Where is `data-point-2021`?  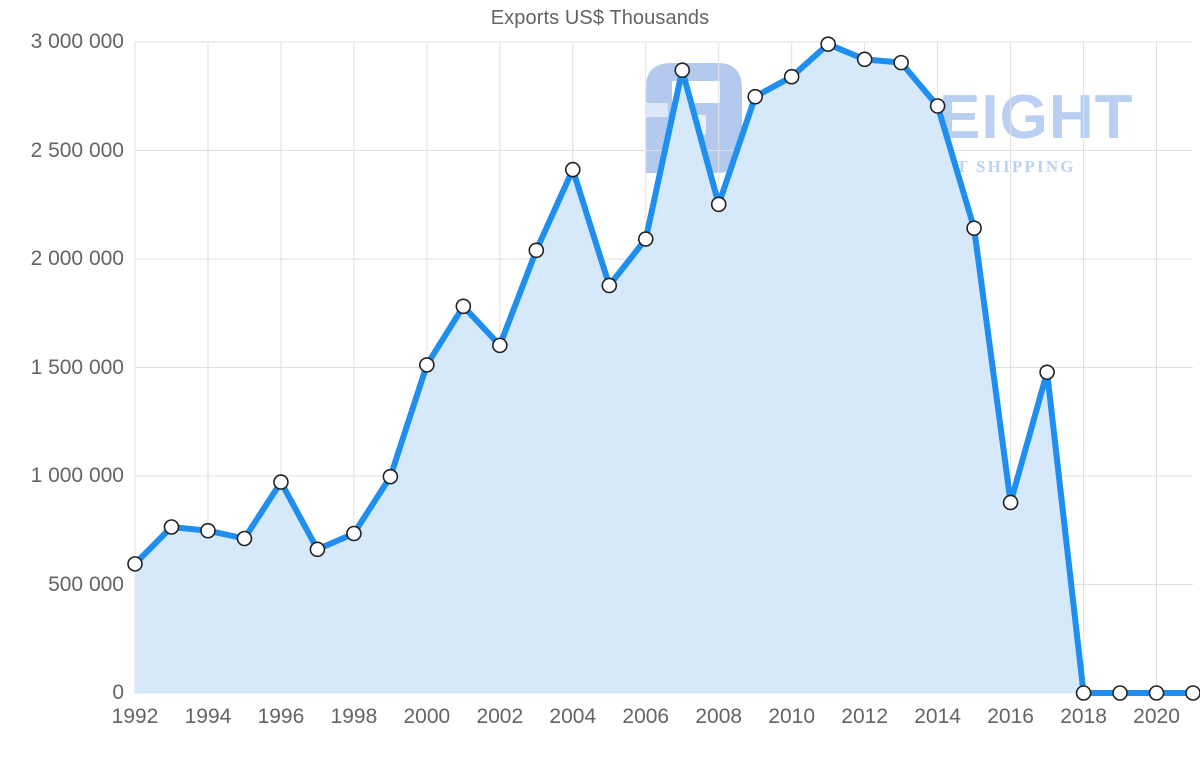 data-point-2021 is located at coordinates (1192, 693).